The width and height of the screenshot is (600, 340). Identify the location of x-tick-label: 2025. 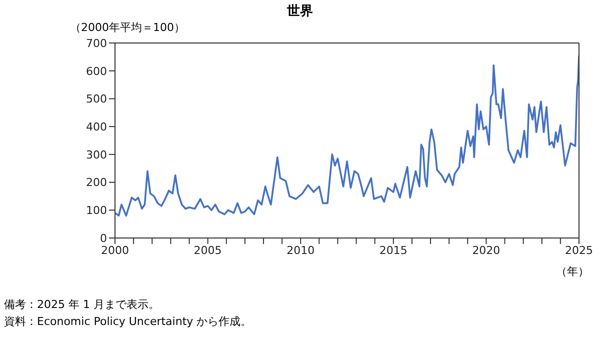
(579, 250).